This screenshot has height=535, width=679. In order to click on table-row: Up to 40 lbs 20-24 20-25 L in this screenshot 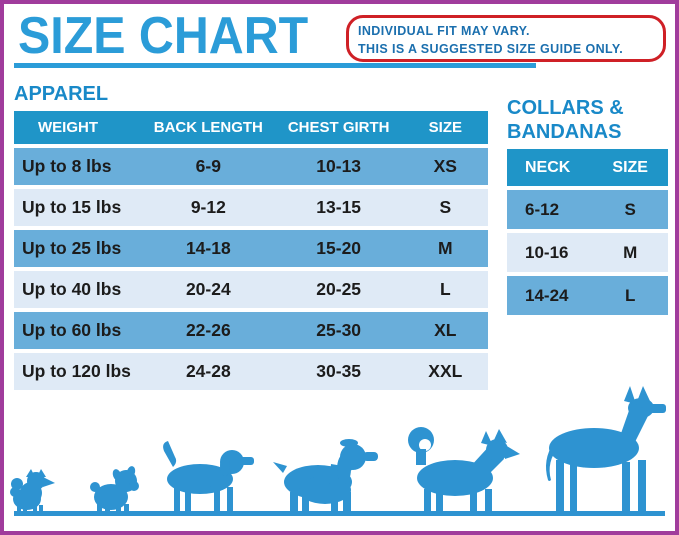, I will do `click(251, 289)`.